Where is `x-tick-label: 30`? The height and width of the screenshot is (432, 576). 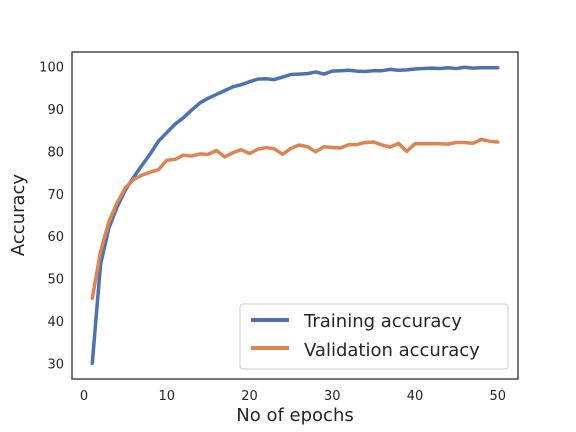
x-tick-label: 30 is located at coordinates (332, 396).